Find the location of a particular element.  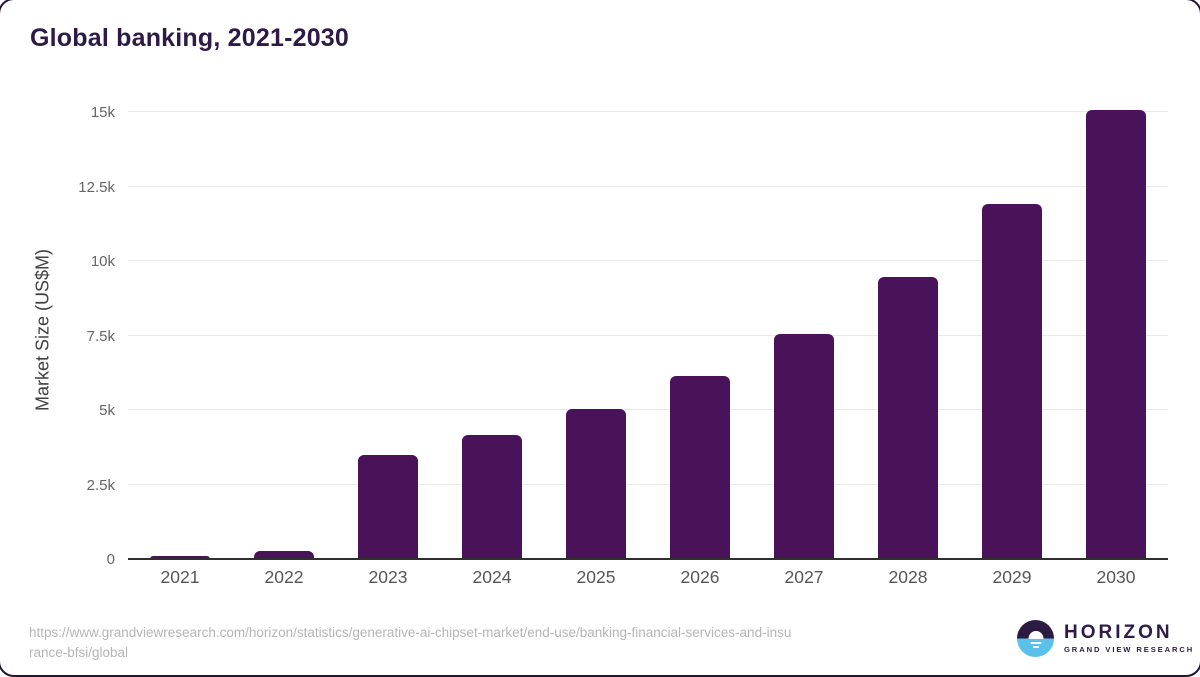

x-tick-label: 2022 is located at coordinates (284, 577).